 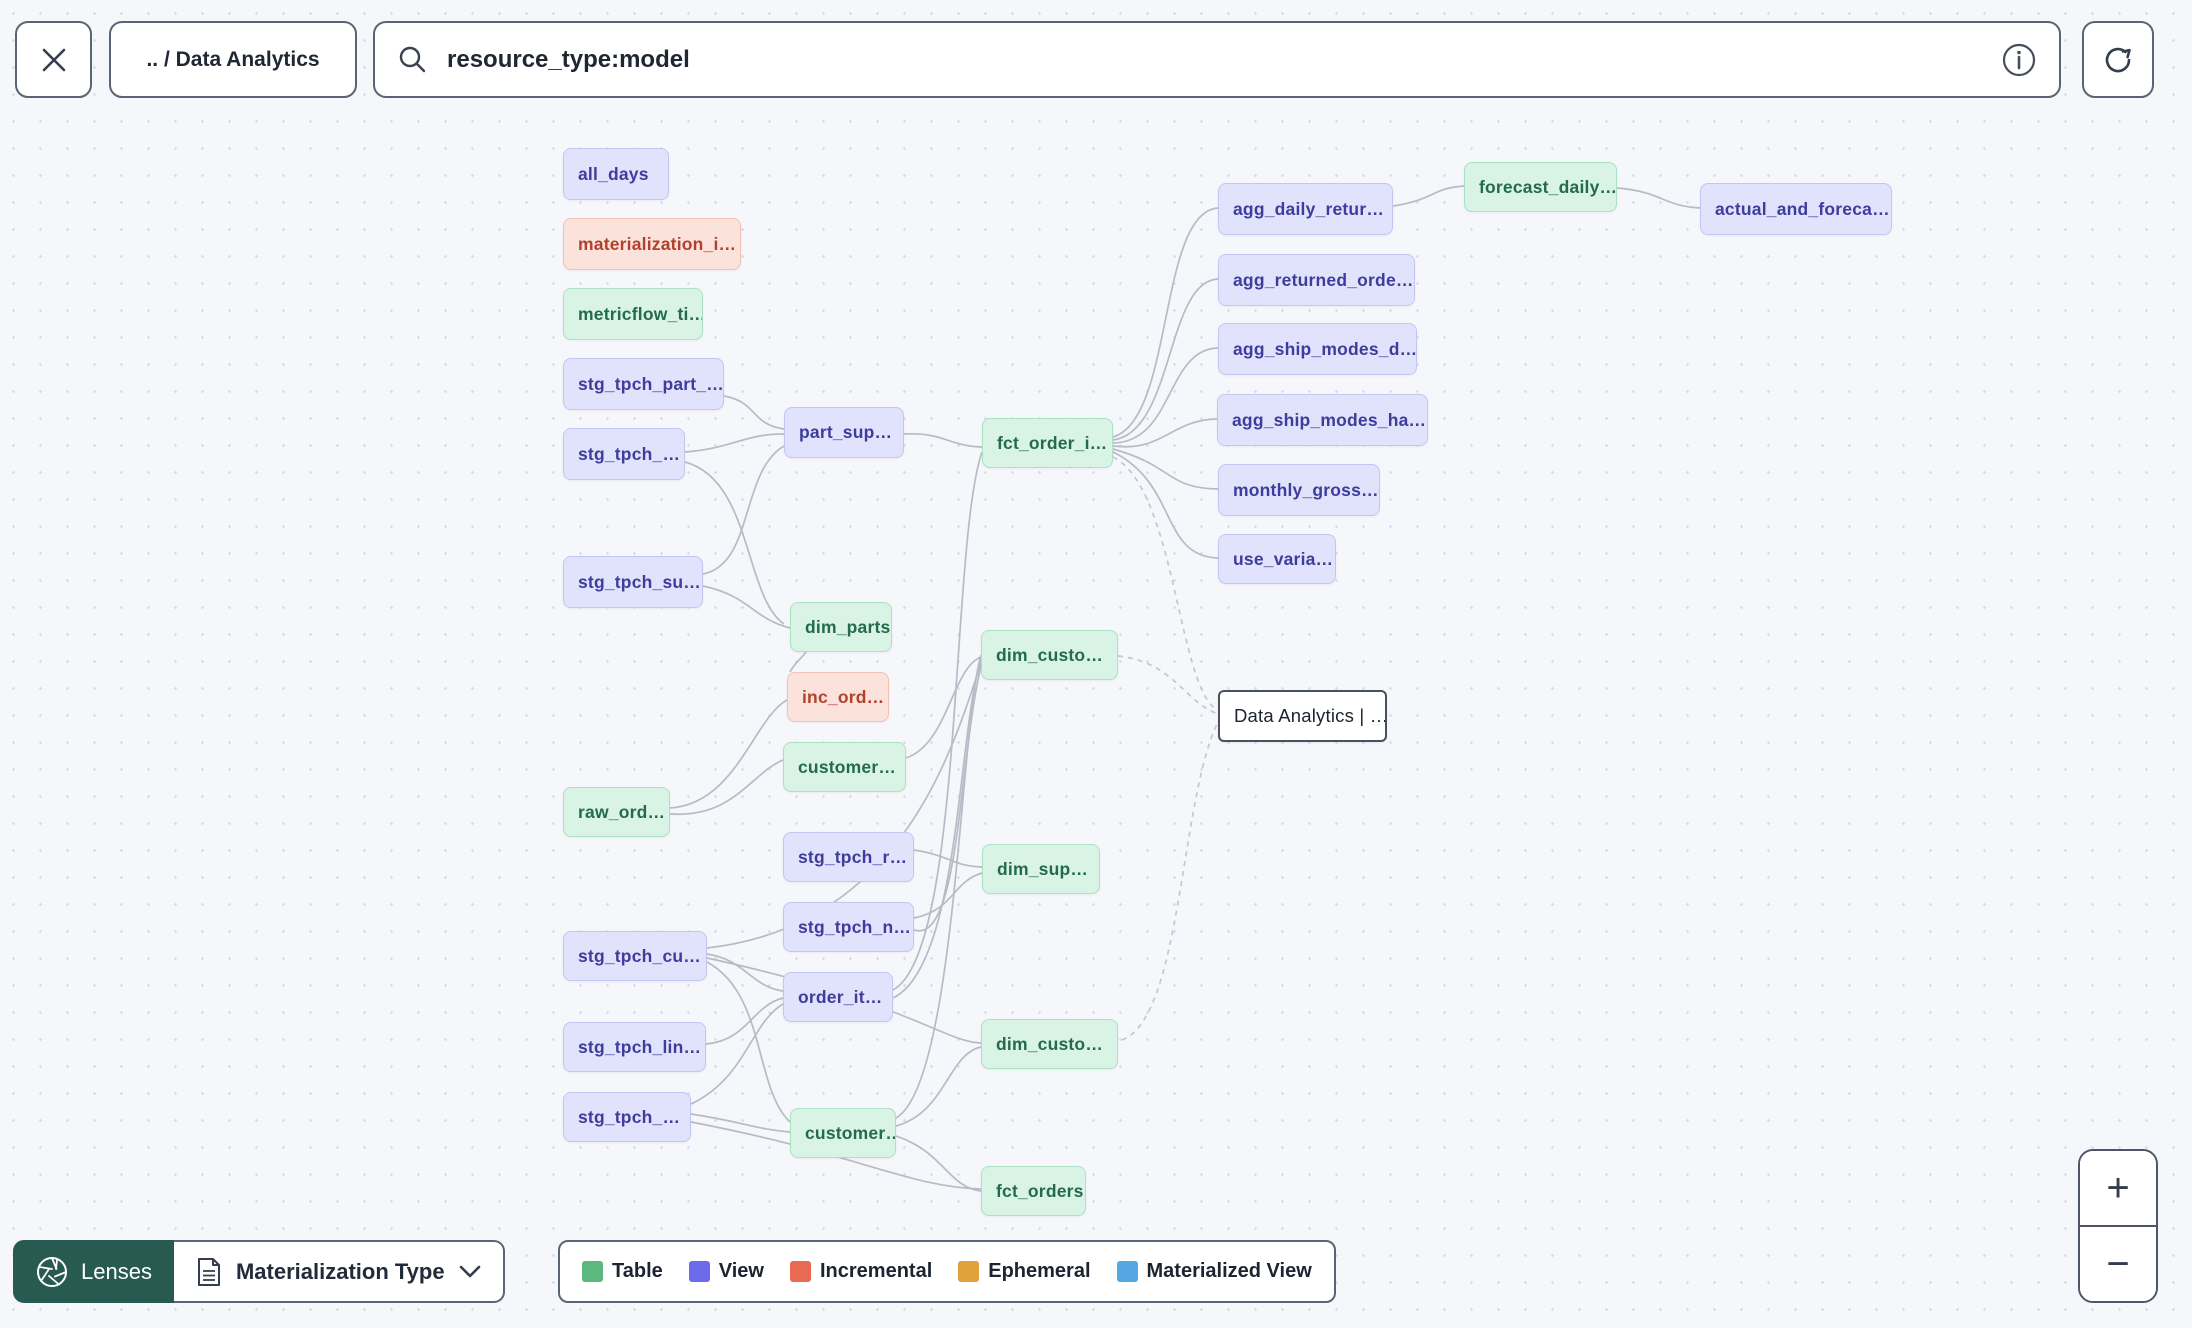 I want to click on node-fct-orders: fct_orders, so click(x=1033, y=1191).